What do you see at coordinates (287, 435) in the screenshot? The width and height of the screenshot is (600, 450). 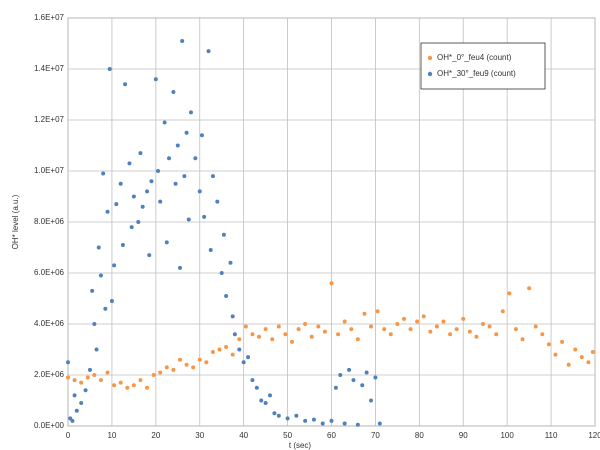 I see `x-tick-label: 50` at bounding box center [287, 435].